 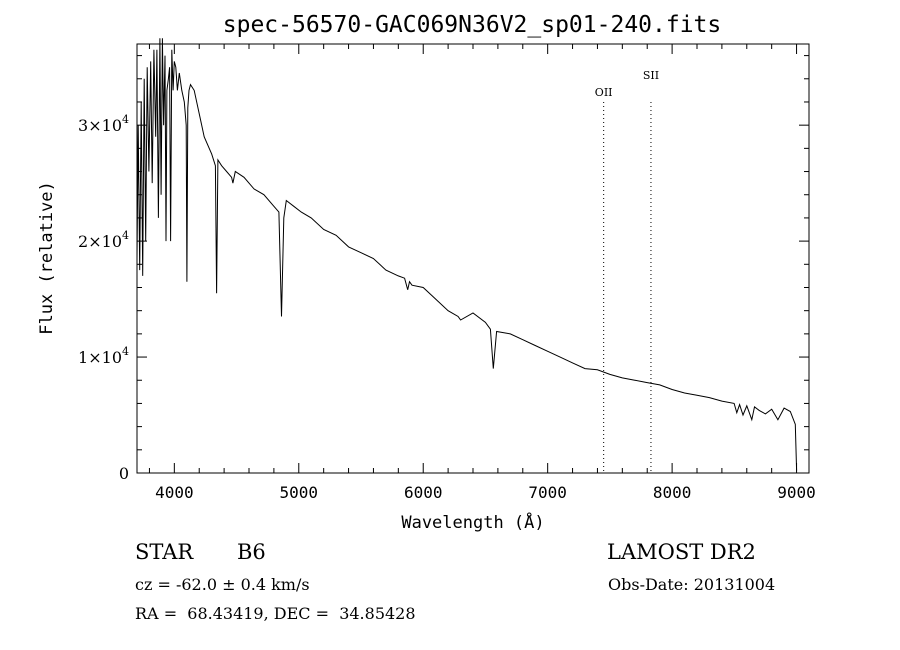 What do you see at coordinates (547, 492) in the screenshot?
I see `x-tick-label: 7000` at bounding box center [547, 492].